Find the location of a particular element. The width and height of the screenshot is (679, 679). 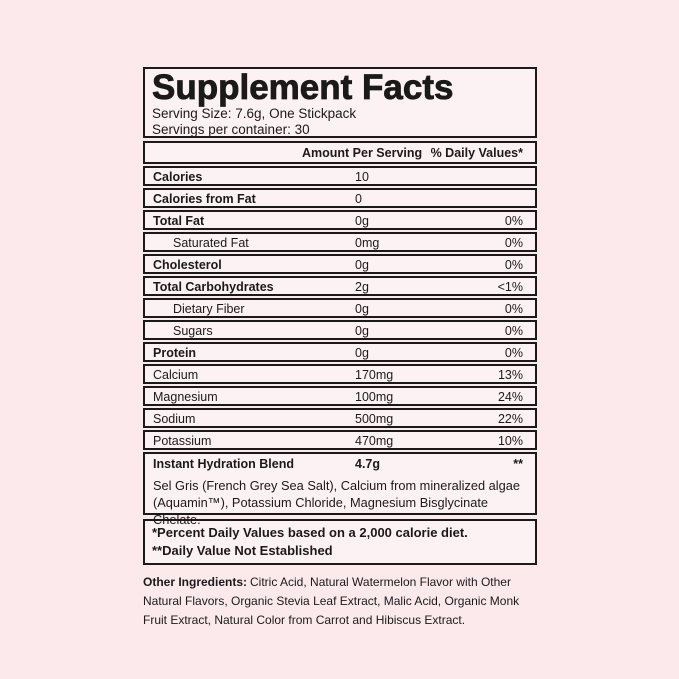

nutrient-row-sodium: Sodium 500mg 22% is located at coordinates (340, 418).